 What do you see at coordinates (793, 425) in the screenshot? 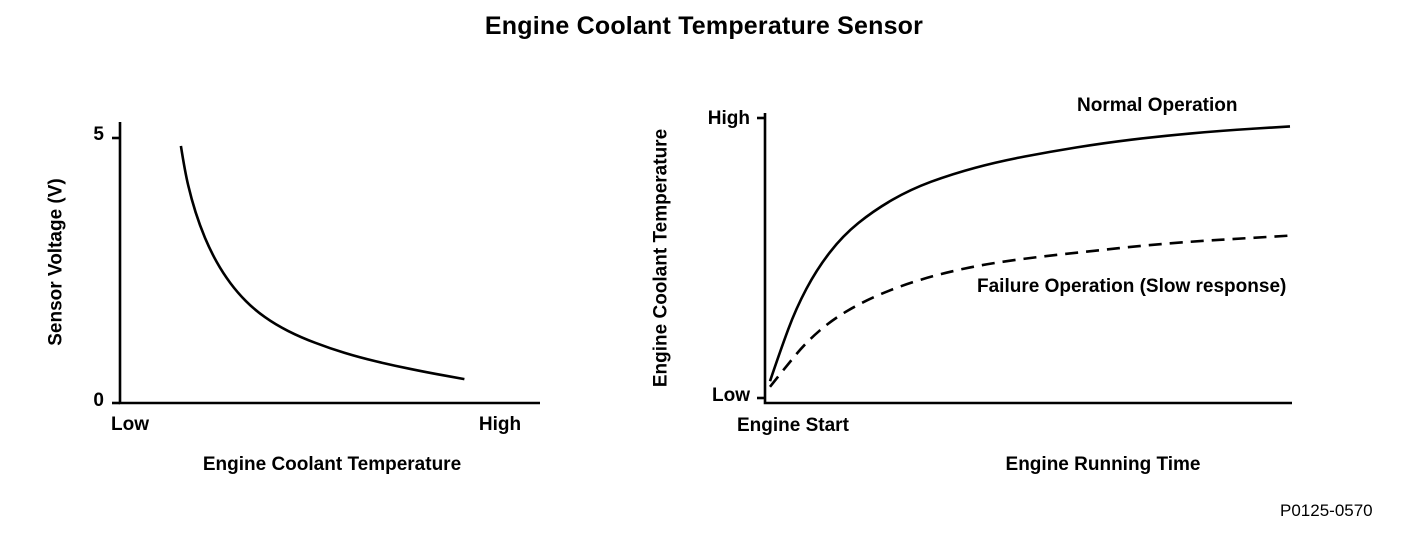
I see `right-x-start-label: Engine Start` at bounding box center [793, 425].